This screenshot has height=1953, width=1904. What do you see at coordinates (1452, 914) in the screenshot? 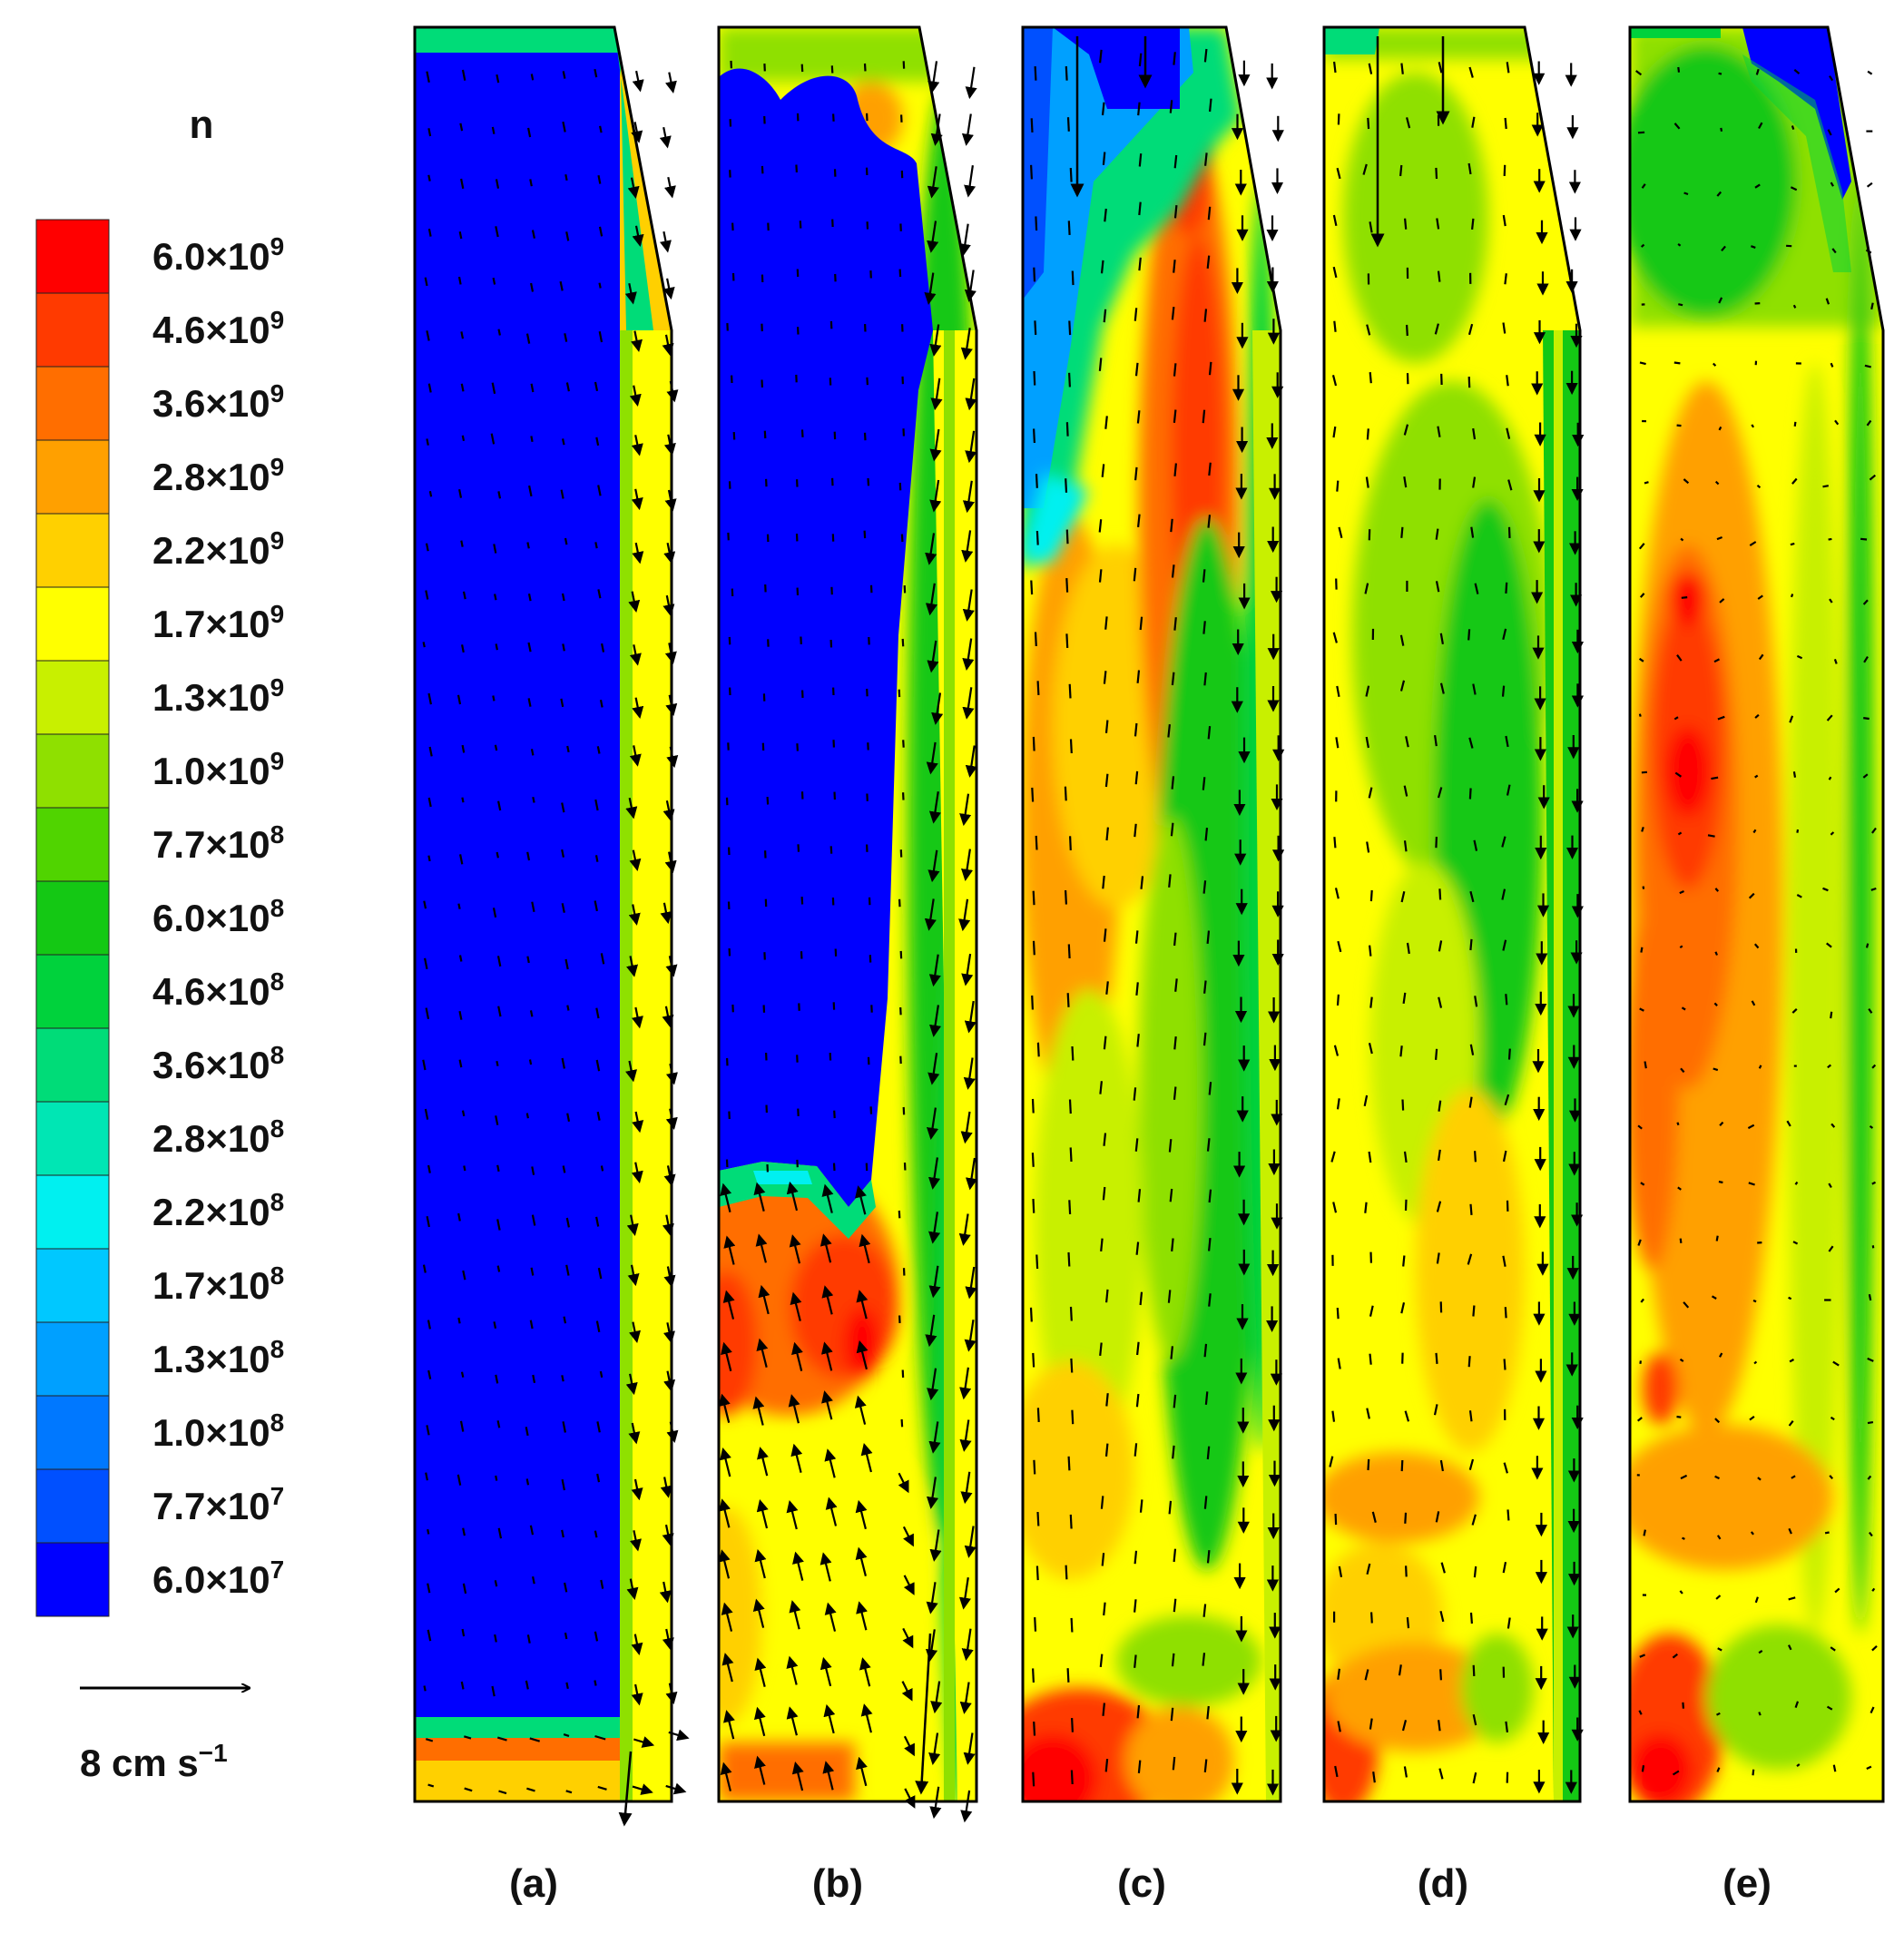
I see `panel-d-outline` at bounding box center [1452, 914].